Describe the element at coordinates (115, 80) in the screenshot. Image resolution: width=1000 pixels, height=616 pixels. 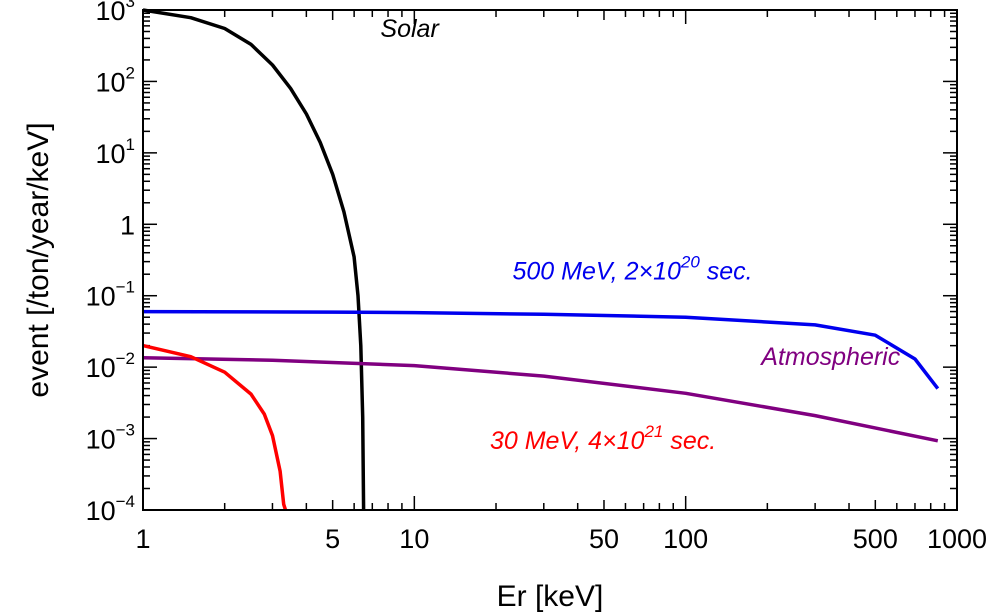
I see `y-tick-label: 10²` at that location.